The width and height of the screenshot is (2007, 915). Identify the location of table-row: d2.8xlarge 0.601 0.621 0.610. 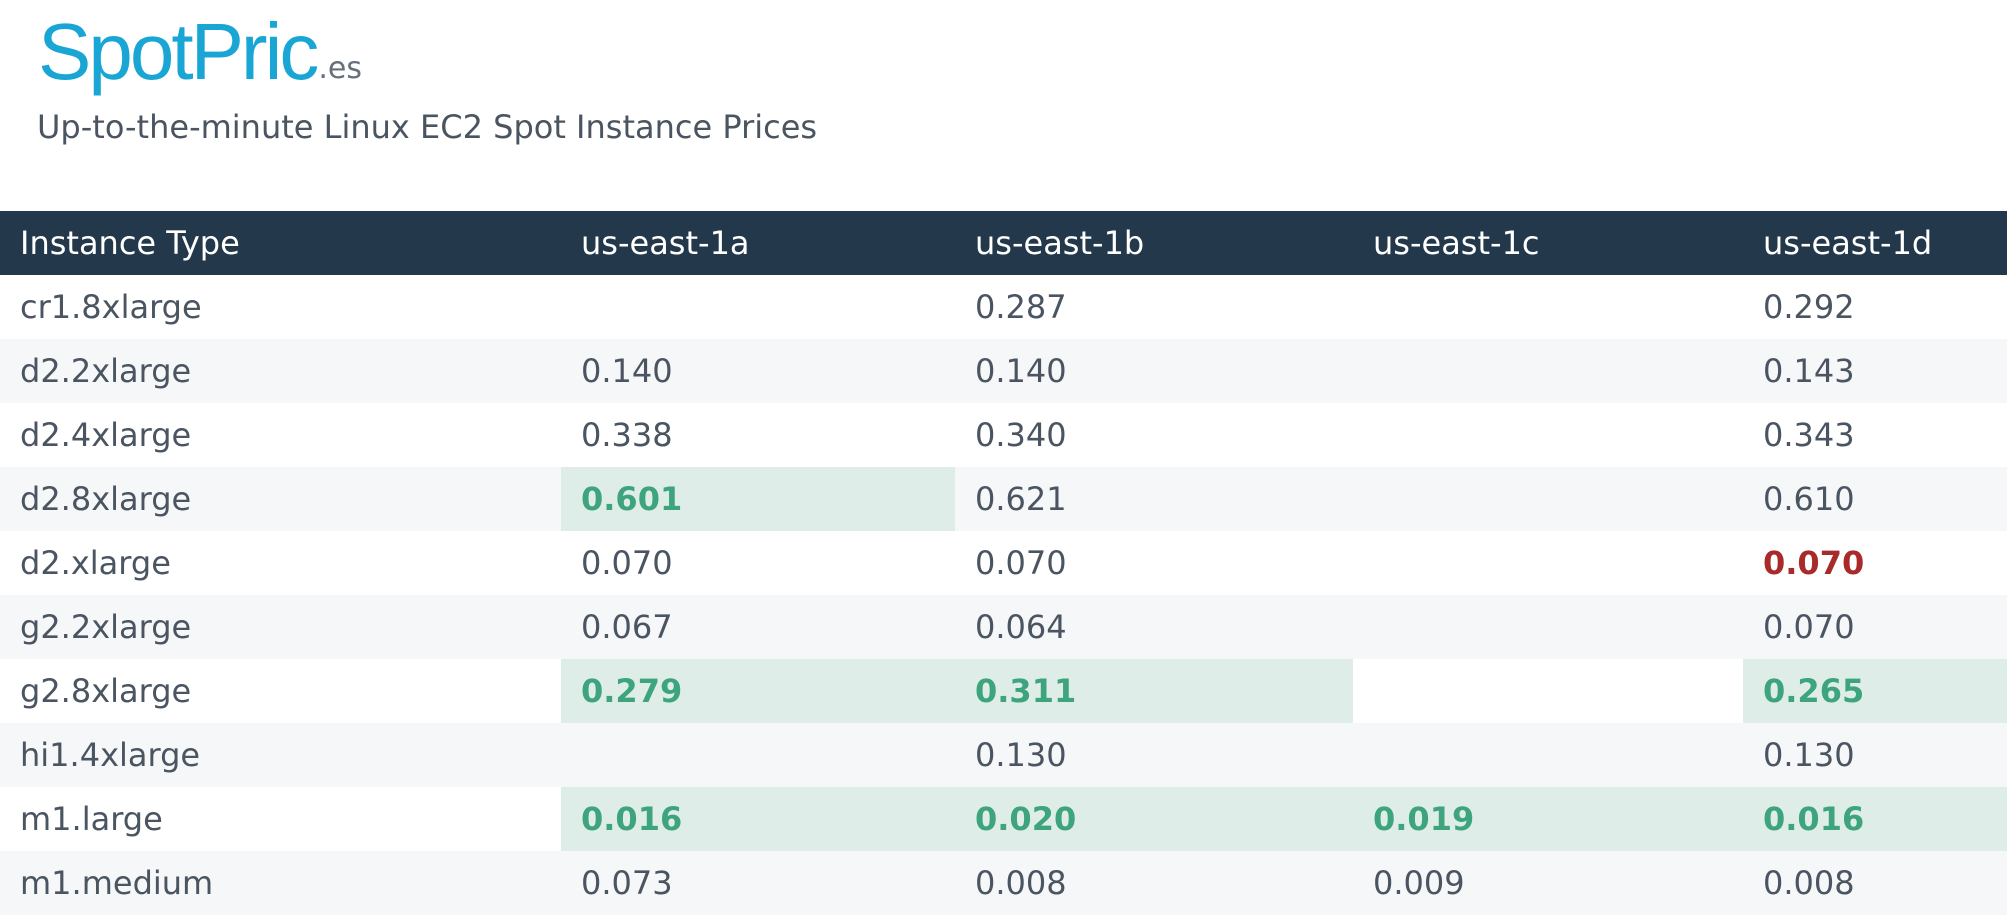
(1003, 499).